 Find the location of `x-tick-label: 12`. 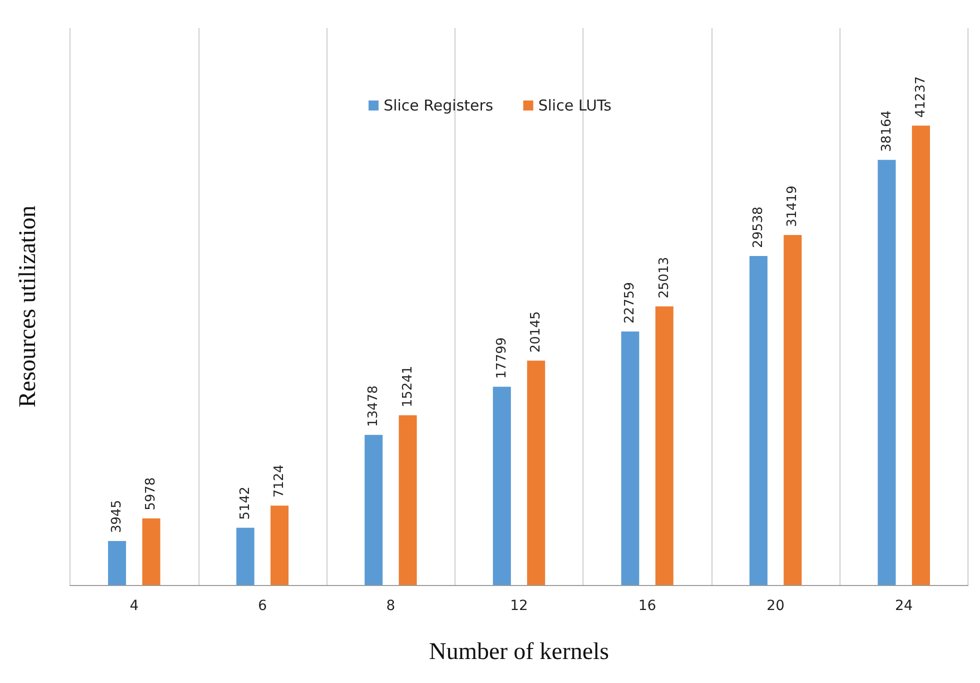

x-tick-label: 12 is located at coordinates (519, 606).